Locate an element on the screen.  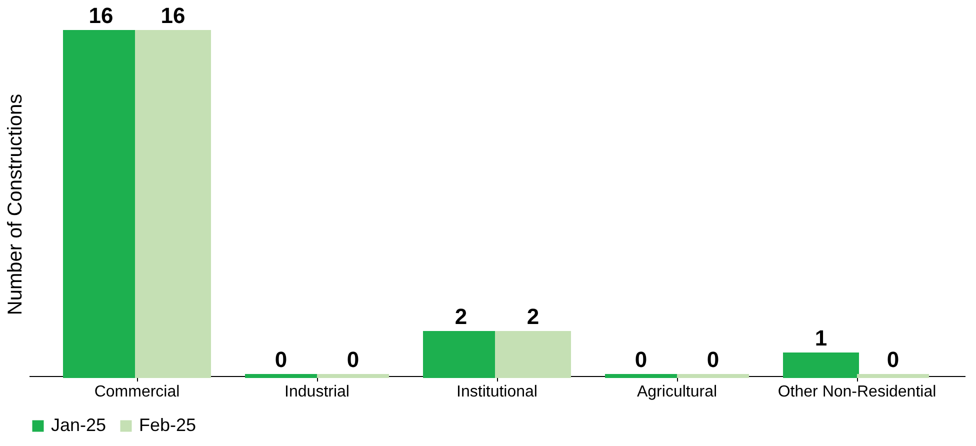
x-tick-label: Other Non-Residential is located at coordinates (857, 392).